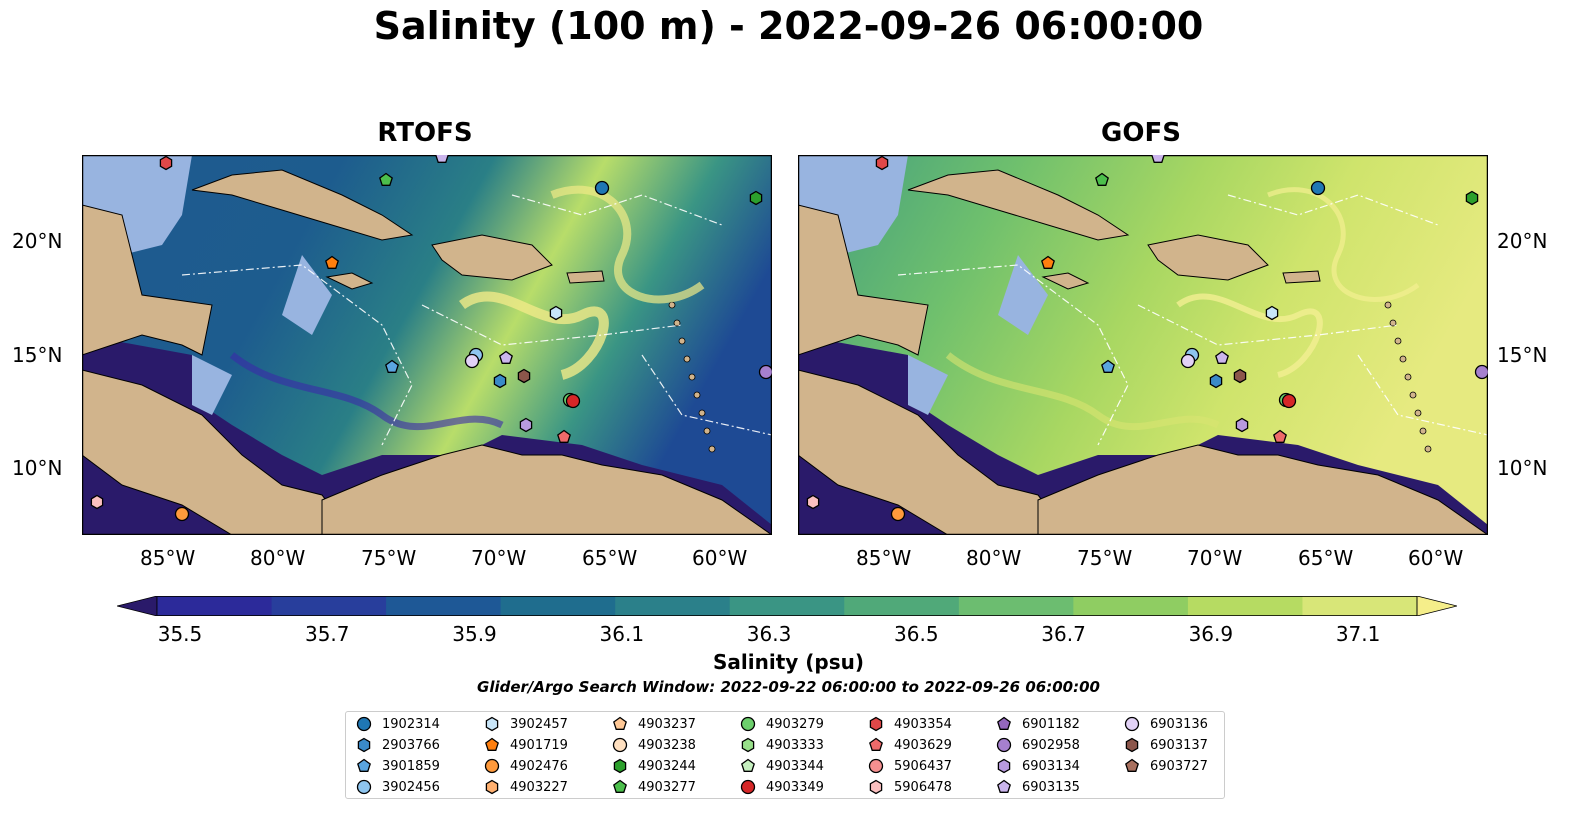  Describe the element at coordinates (539, 745) in the screenshot. I see `legend-label: 4901719` at that location.